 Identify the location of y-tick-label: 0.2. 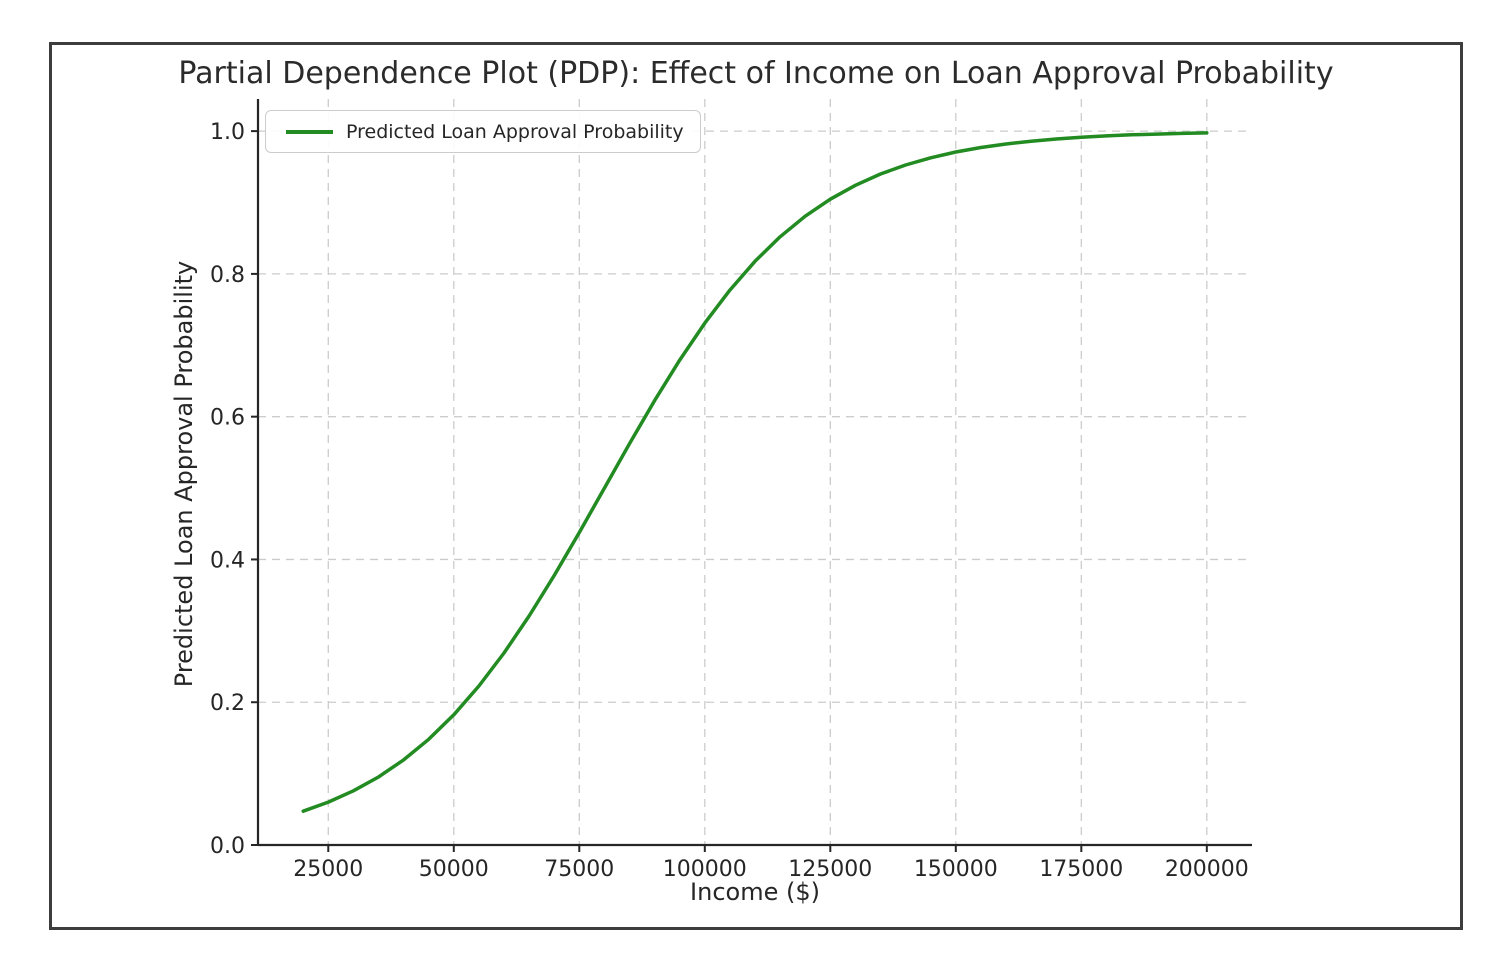
(227, 703).